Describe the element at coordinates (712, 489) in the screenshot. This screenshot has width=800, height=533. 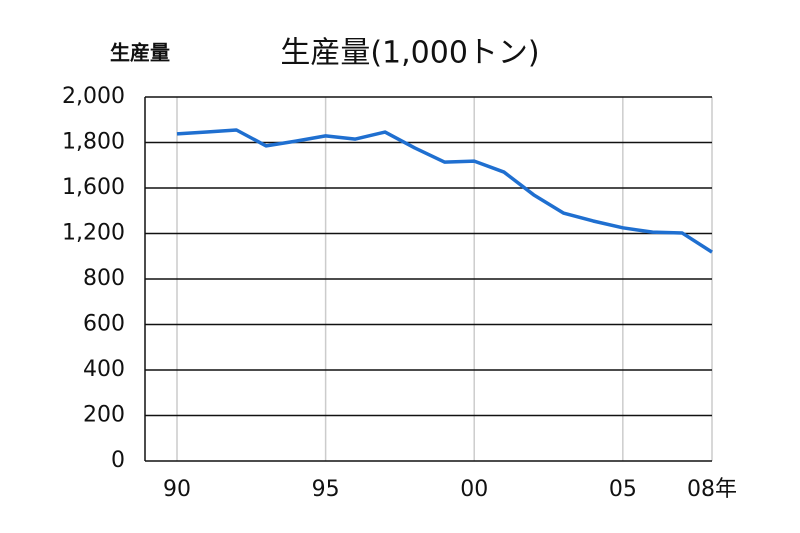
I see `x-tick-label: 08年` at that location.